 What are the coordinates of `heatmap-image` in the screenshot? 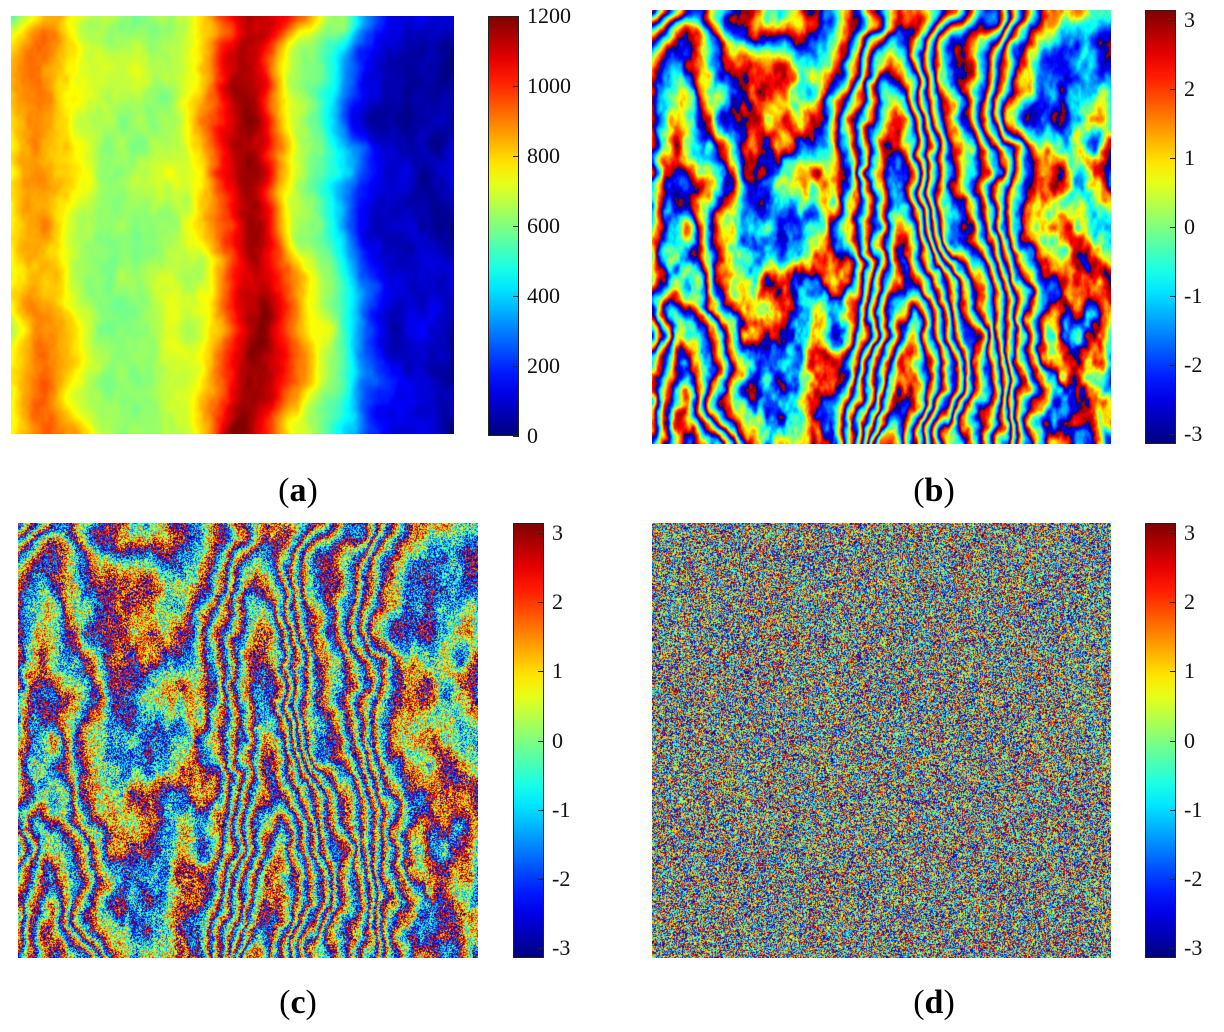 It's located at (232, 225).